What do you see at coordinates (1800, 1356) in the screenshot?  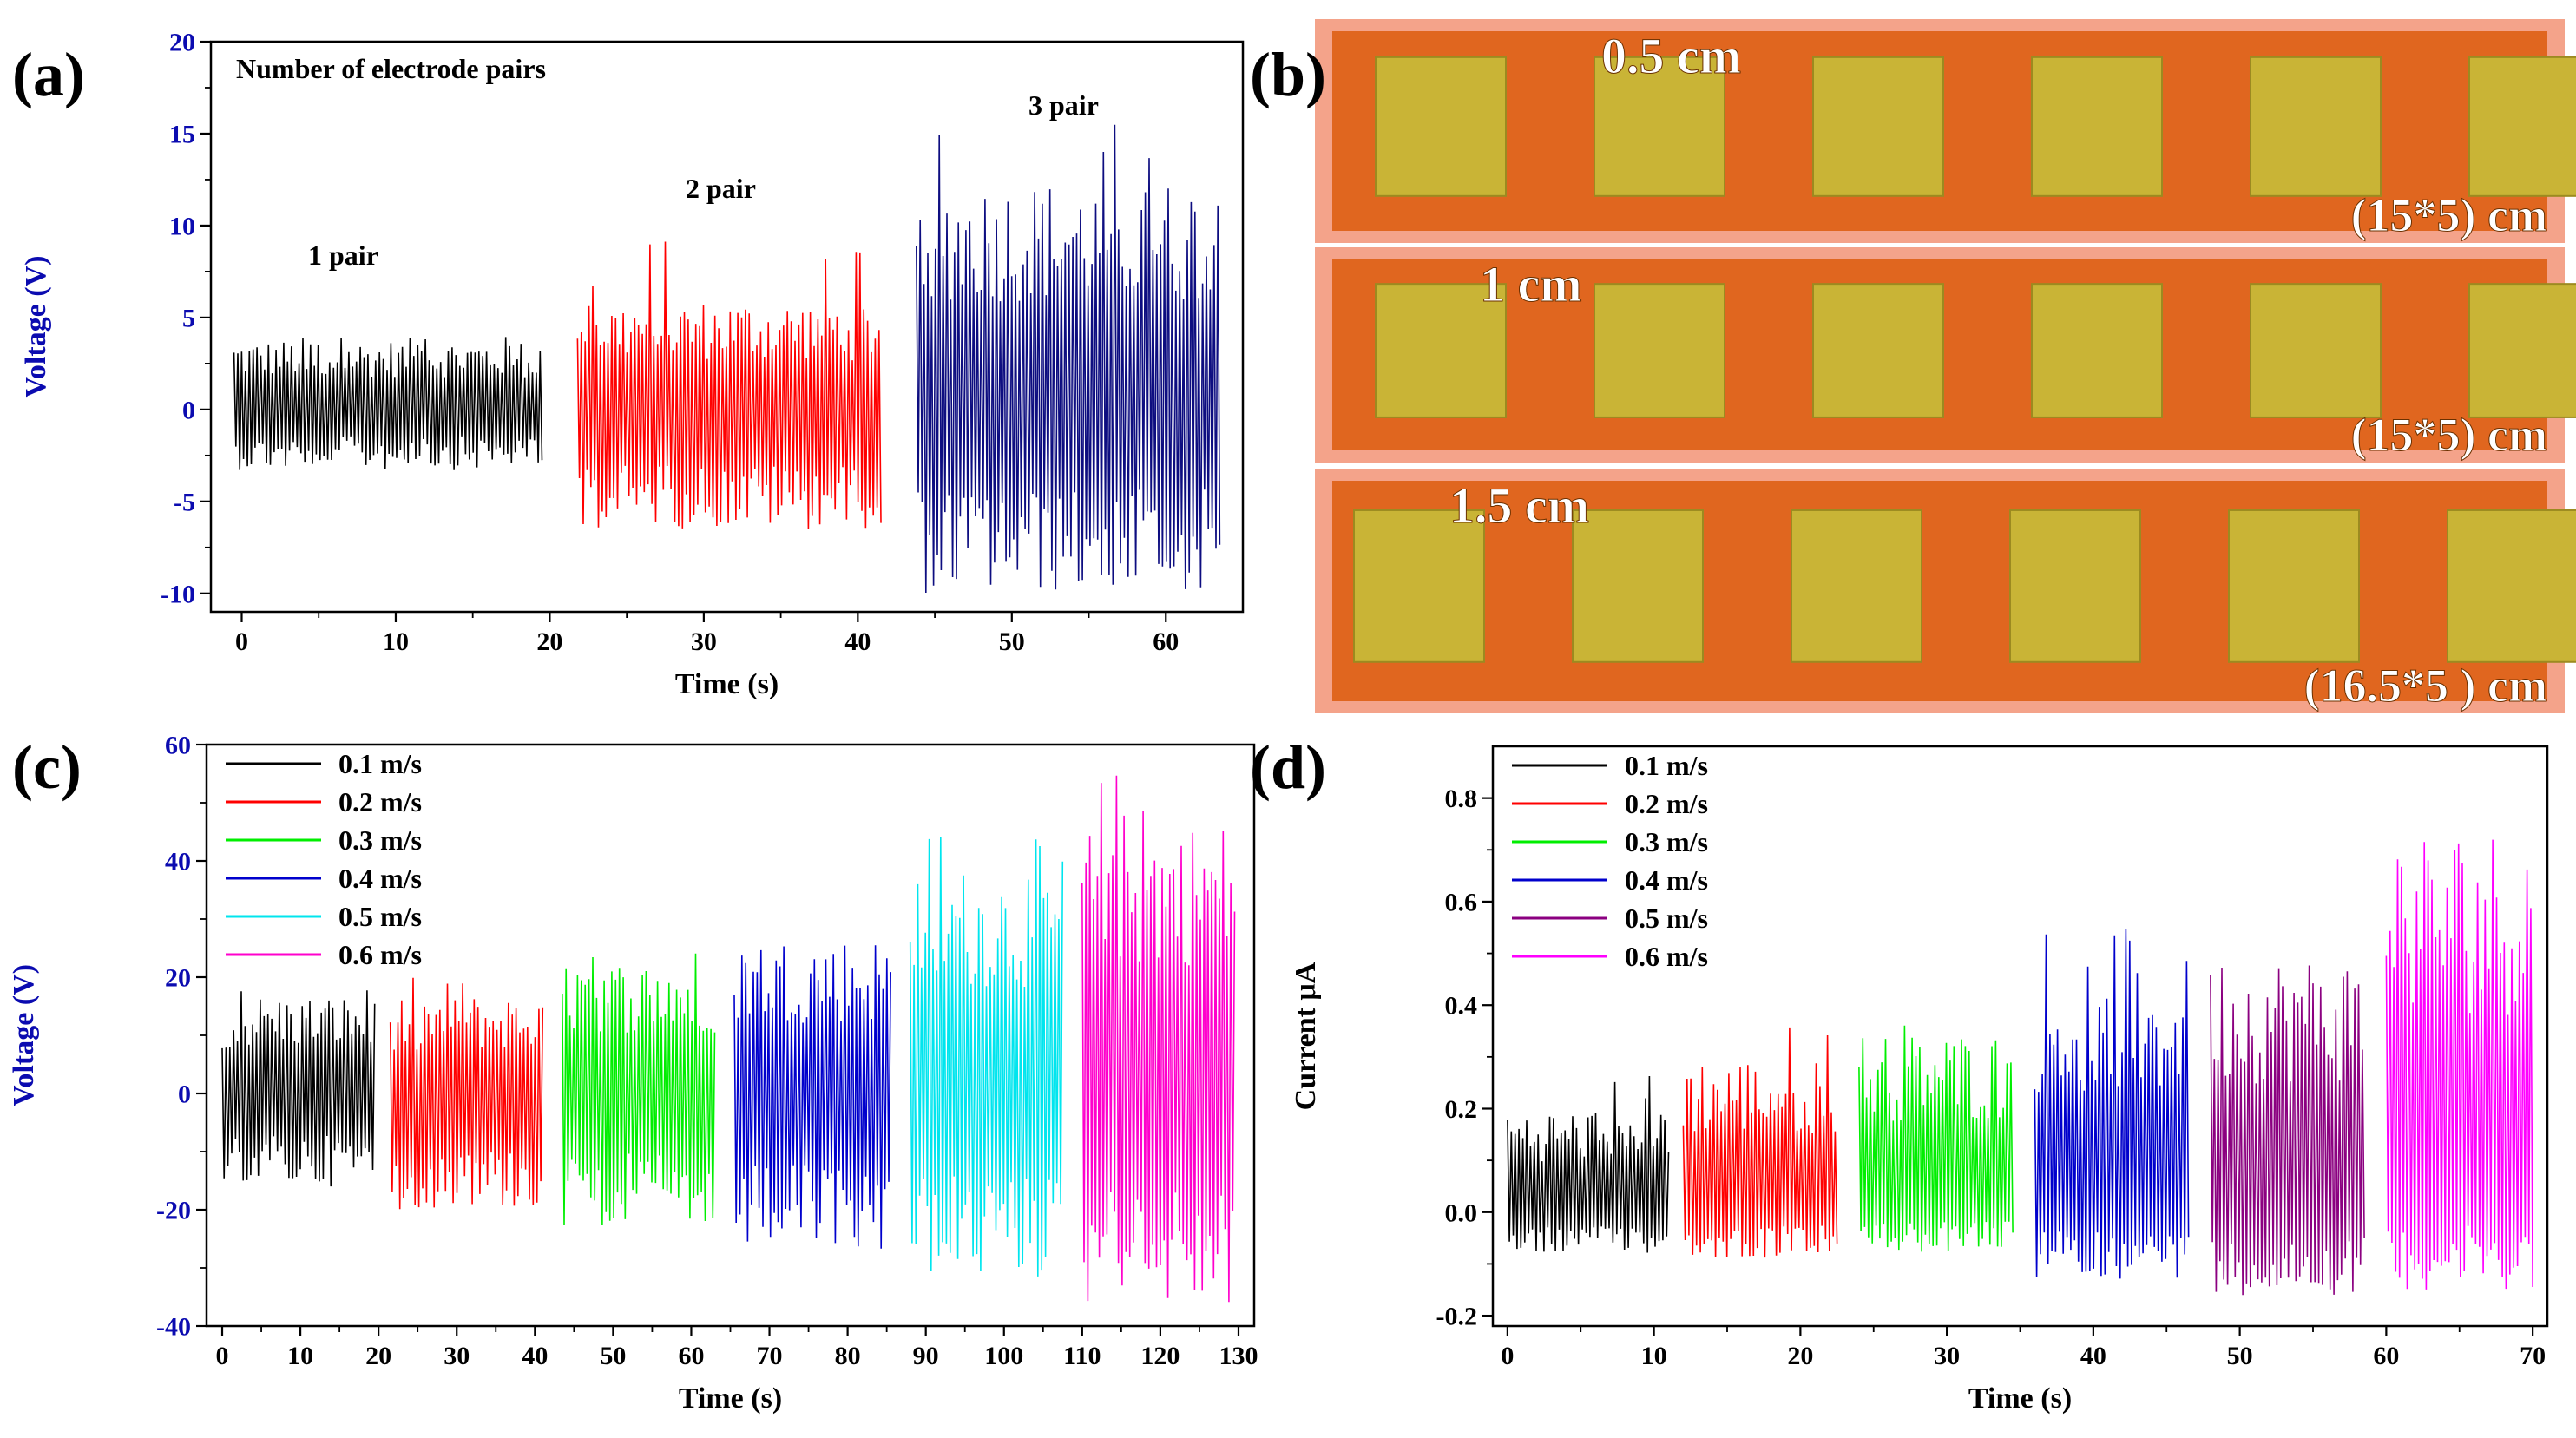 I see `panel-d-x-tick-label: 20` at bounding box center [1800, 1356].